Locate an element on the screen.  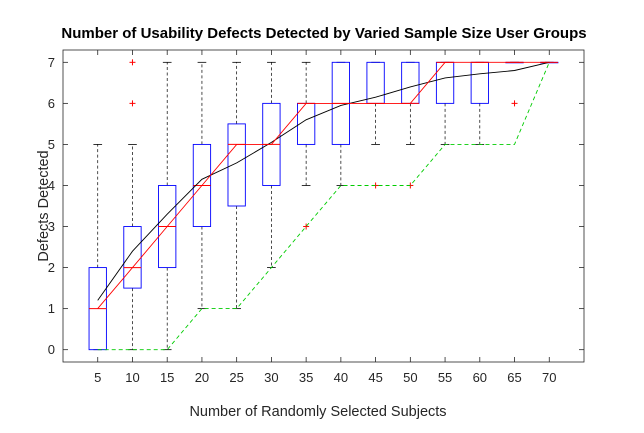
x-tick-label: 65 is located at coordinates (514, 377).